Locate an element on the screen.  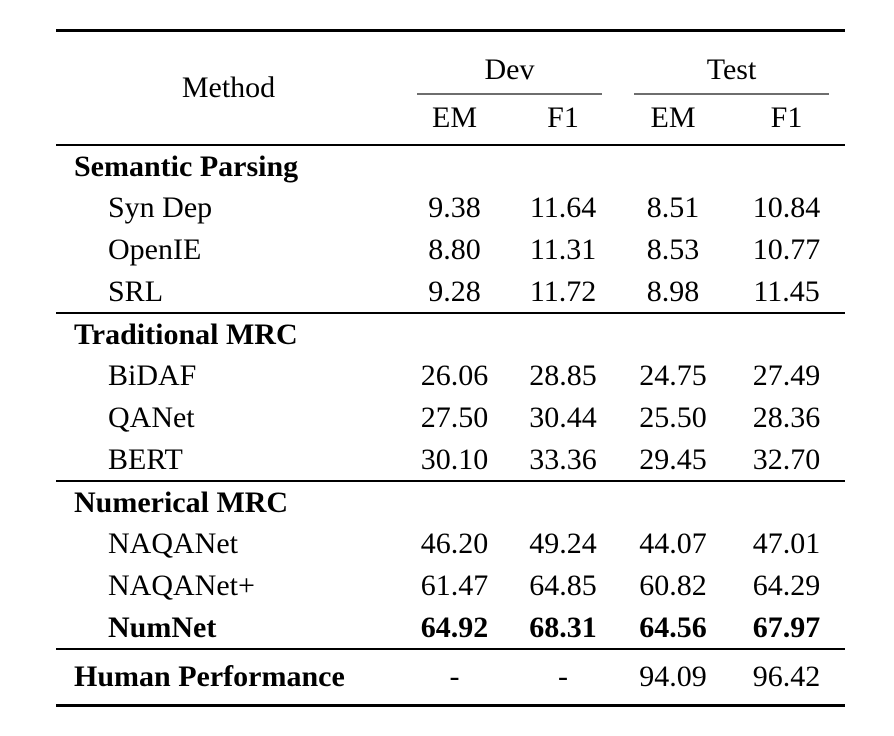
method-cell: OpenIE is located at coordinates (155, 249).